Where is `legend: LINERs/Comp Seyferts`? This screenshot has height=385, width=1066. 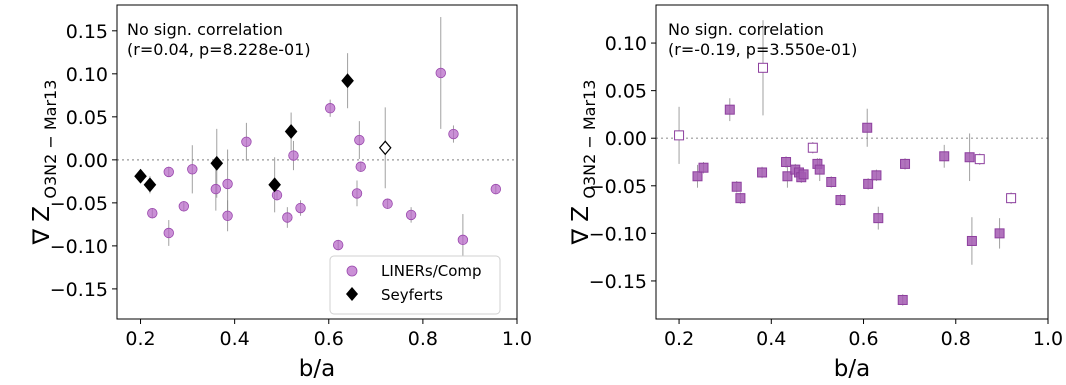
legend: LINERs/Comp Seyferts is located at coordinates (415, 285).